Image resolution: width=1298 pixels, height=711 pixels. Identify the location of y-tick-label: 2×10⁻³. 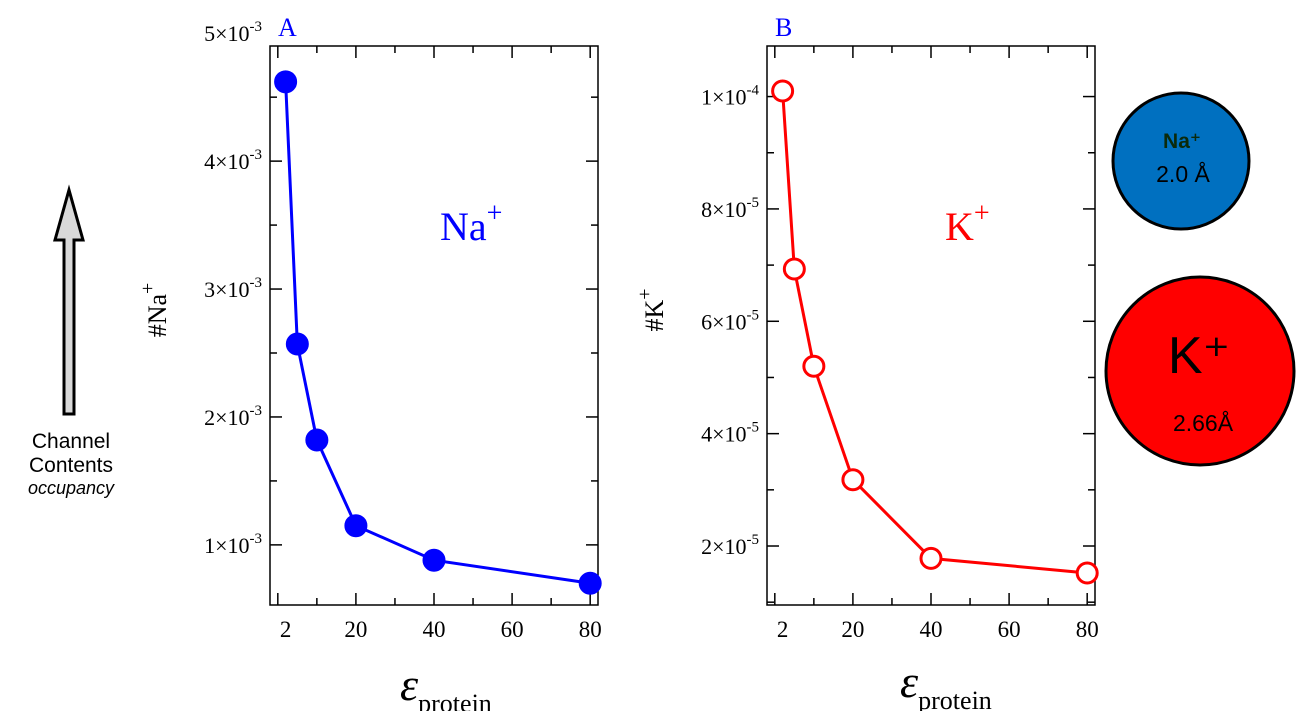
(233, 416).